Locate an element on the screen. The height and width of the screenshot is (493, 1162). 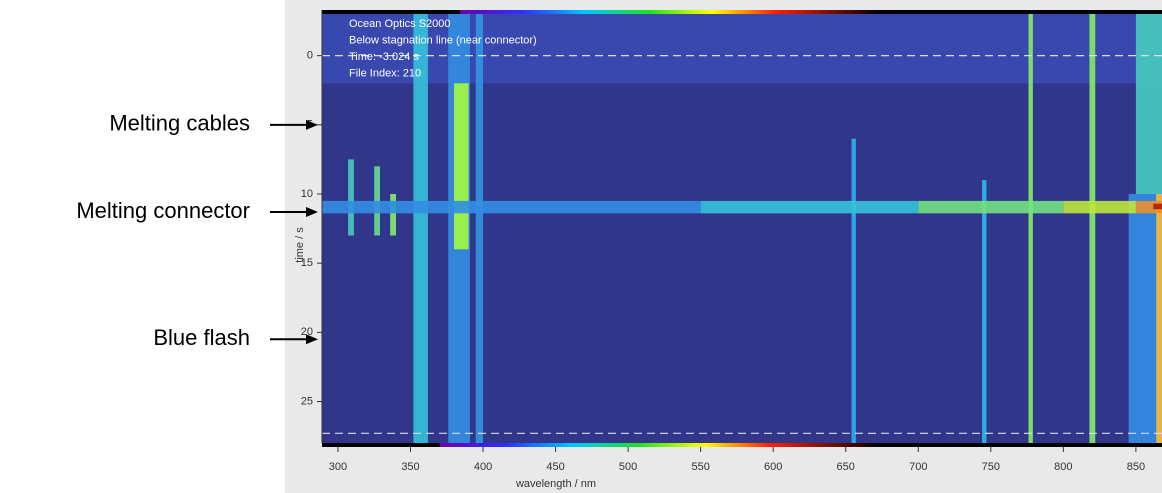
info-text: Time: -3.024 s is located at coordinates (384, 57).